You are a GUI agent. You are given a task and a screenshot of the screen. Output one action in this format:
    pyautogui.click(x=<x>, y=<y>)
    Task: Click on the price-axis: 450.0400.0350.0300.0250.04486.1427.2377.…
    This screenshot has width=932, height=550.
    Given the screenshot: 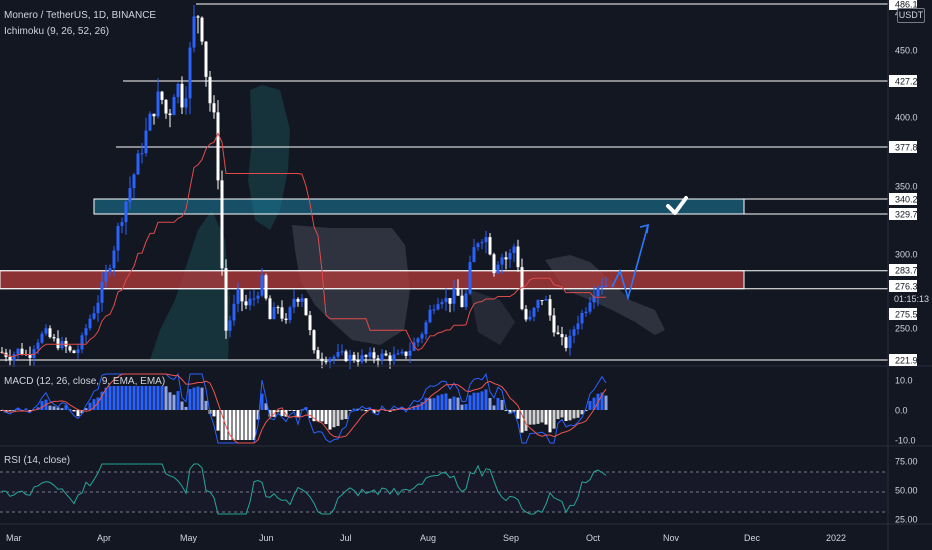 What is the action you would take?
    pyautogui.click(x=909, y=262)
    